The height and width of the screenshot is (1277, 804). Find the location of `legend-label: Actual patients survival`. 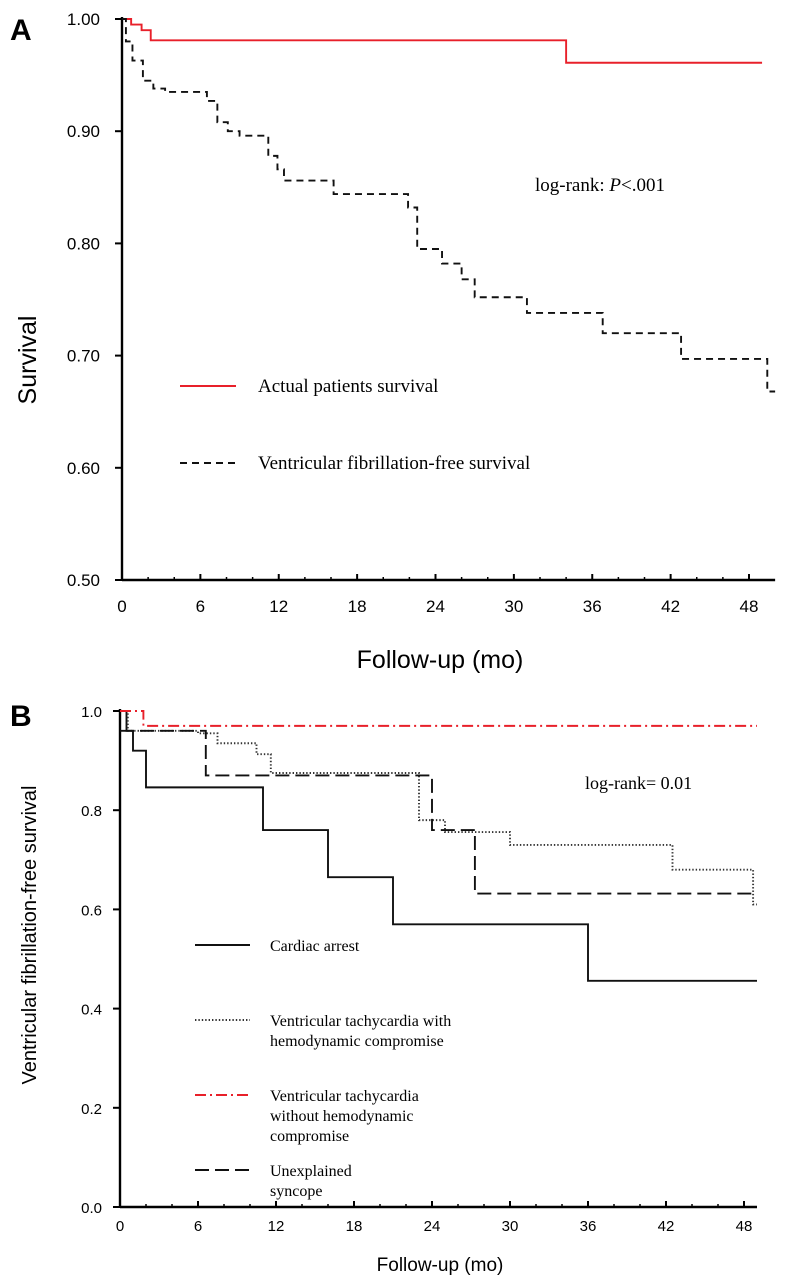

legend-label: Actual patients survival is located at coordinates (348, 386).